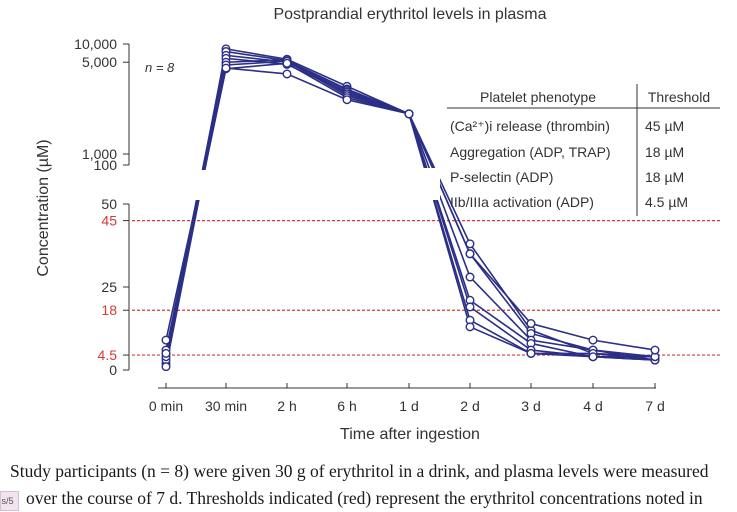  What do you see at coordinates (530, 152) in the screenshot?
I see `table-row-2-phenotype: Aggregation (ADP, TRAP)` at bounding box center [530, 152].